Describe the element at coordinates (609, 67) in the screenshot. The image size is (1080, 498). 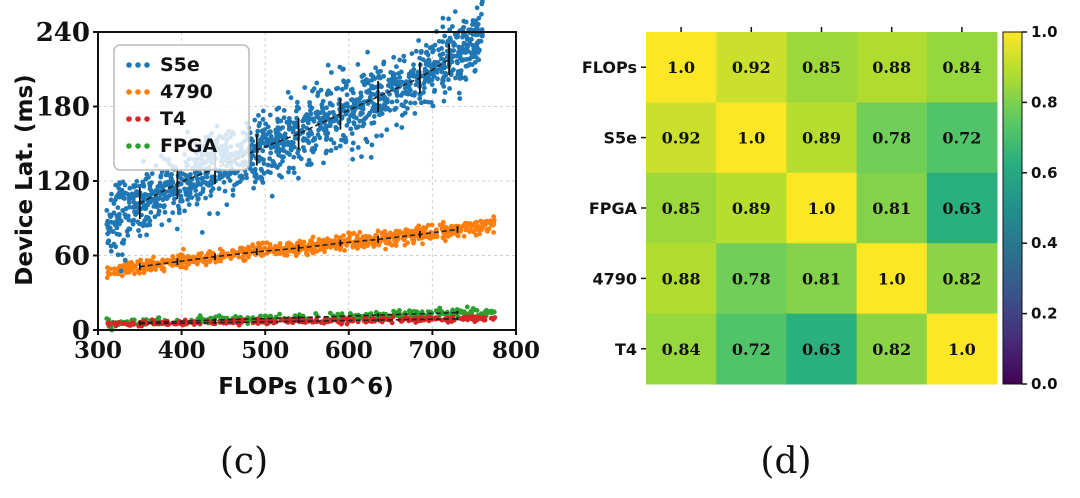
I see `row-label: FLOPs` at that location.